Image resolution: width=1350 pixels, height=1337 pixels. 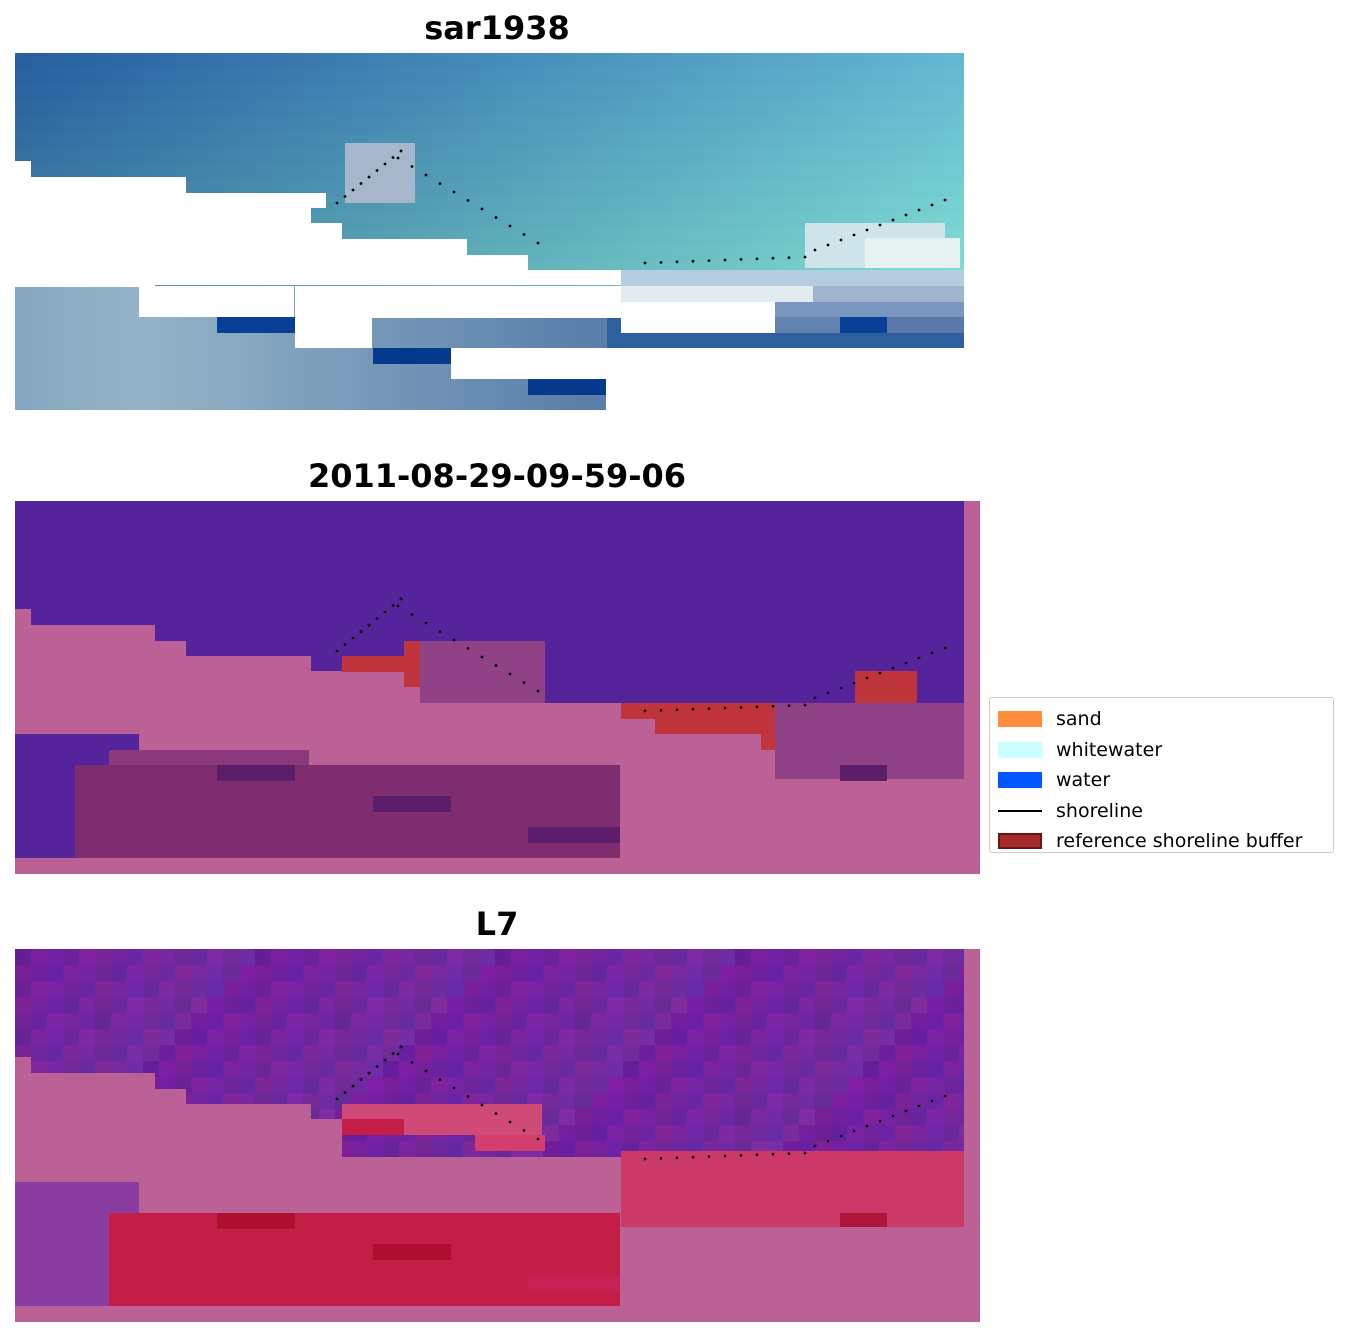 I want to click on legend-label-shoreline: shoreline, so click(x=1099, y=810).